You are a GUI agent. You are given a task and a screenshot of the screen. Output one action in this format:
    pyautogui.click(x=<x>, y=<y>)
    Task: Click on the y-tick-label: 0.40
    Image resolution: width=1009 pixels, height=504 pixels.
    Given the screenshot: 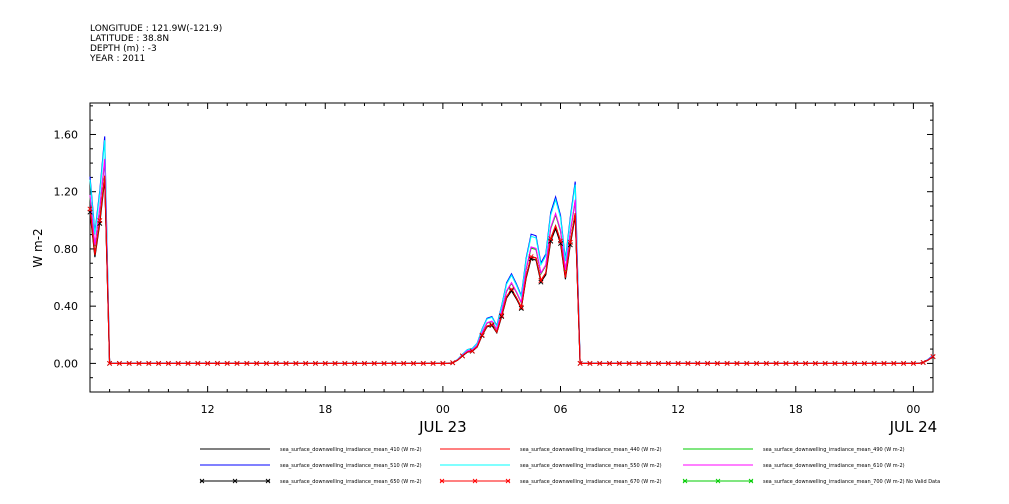 What is the action you would take?
    pyautogui.click(x=66, y=306)
    